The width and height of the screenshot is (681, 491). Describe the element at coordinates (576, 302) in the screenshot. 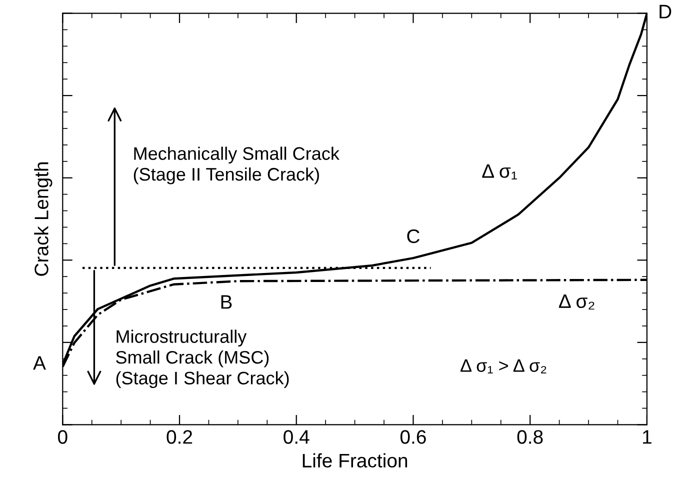

I see `annotation: Δ σ₂` at that location.